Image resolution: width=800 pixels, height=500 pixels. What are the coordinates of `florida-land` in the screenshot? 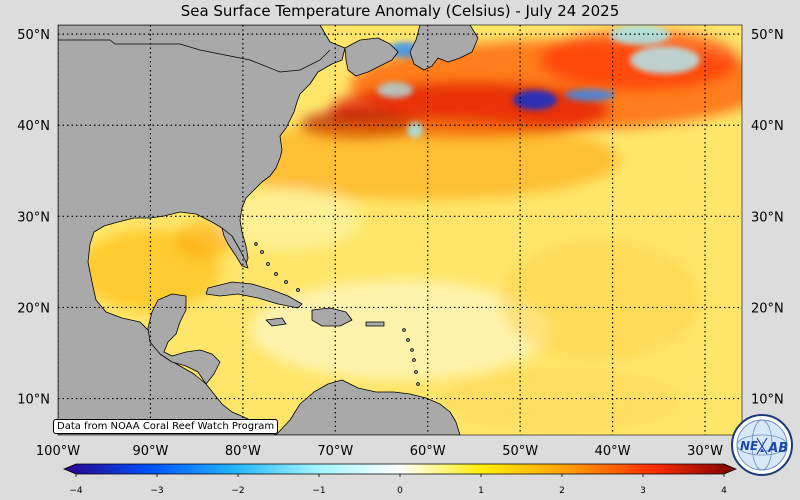 It's located at (235, 248).